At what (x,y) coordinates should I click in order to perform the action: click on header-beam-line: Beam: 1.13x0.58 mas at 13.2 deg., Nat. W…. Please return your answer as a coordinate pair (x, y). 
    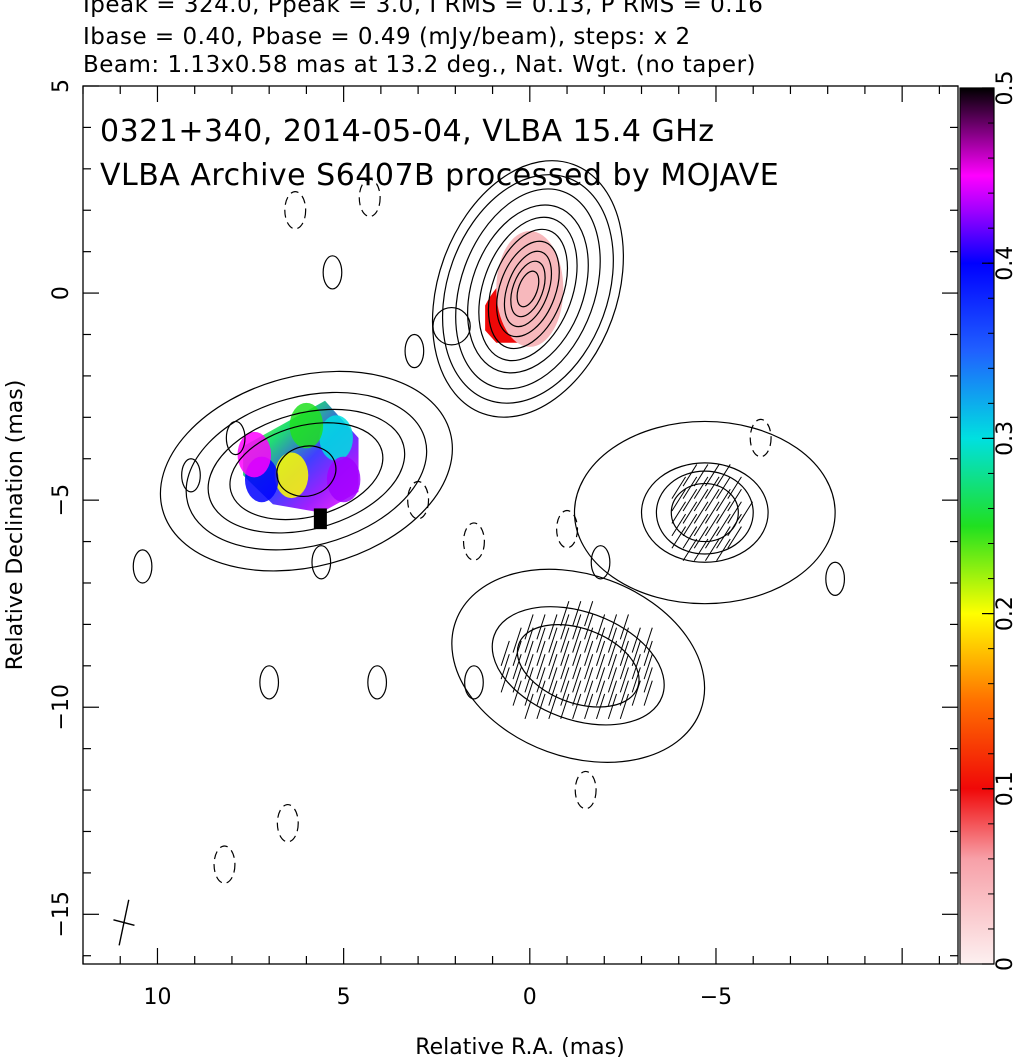
    Looking at the image, I should click on (419, 65).